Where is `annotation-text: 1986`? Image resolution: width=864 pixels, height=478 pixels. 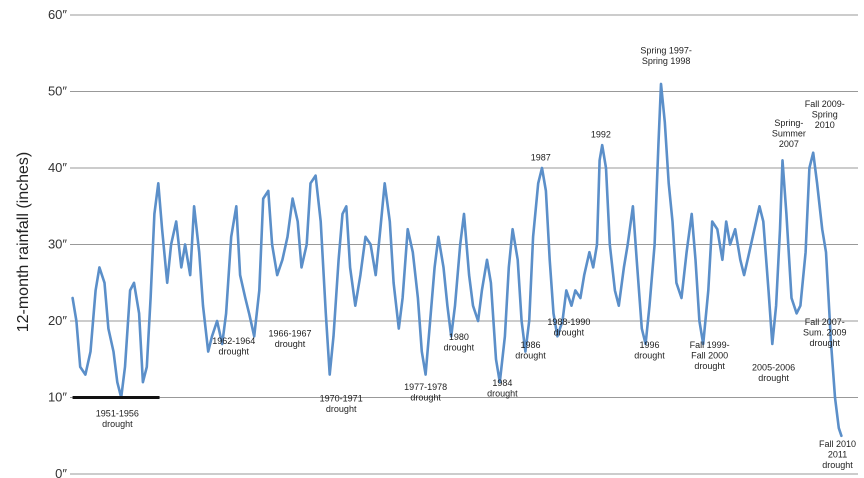
annotation-text: 1986 is located at coordinates (531, 345).